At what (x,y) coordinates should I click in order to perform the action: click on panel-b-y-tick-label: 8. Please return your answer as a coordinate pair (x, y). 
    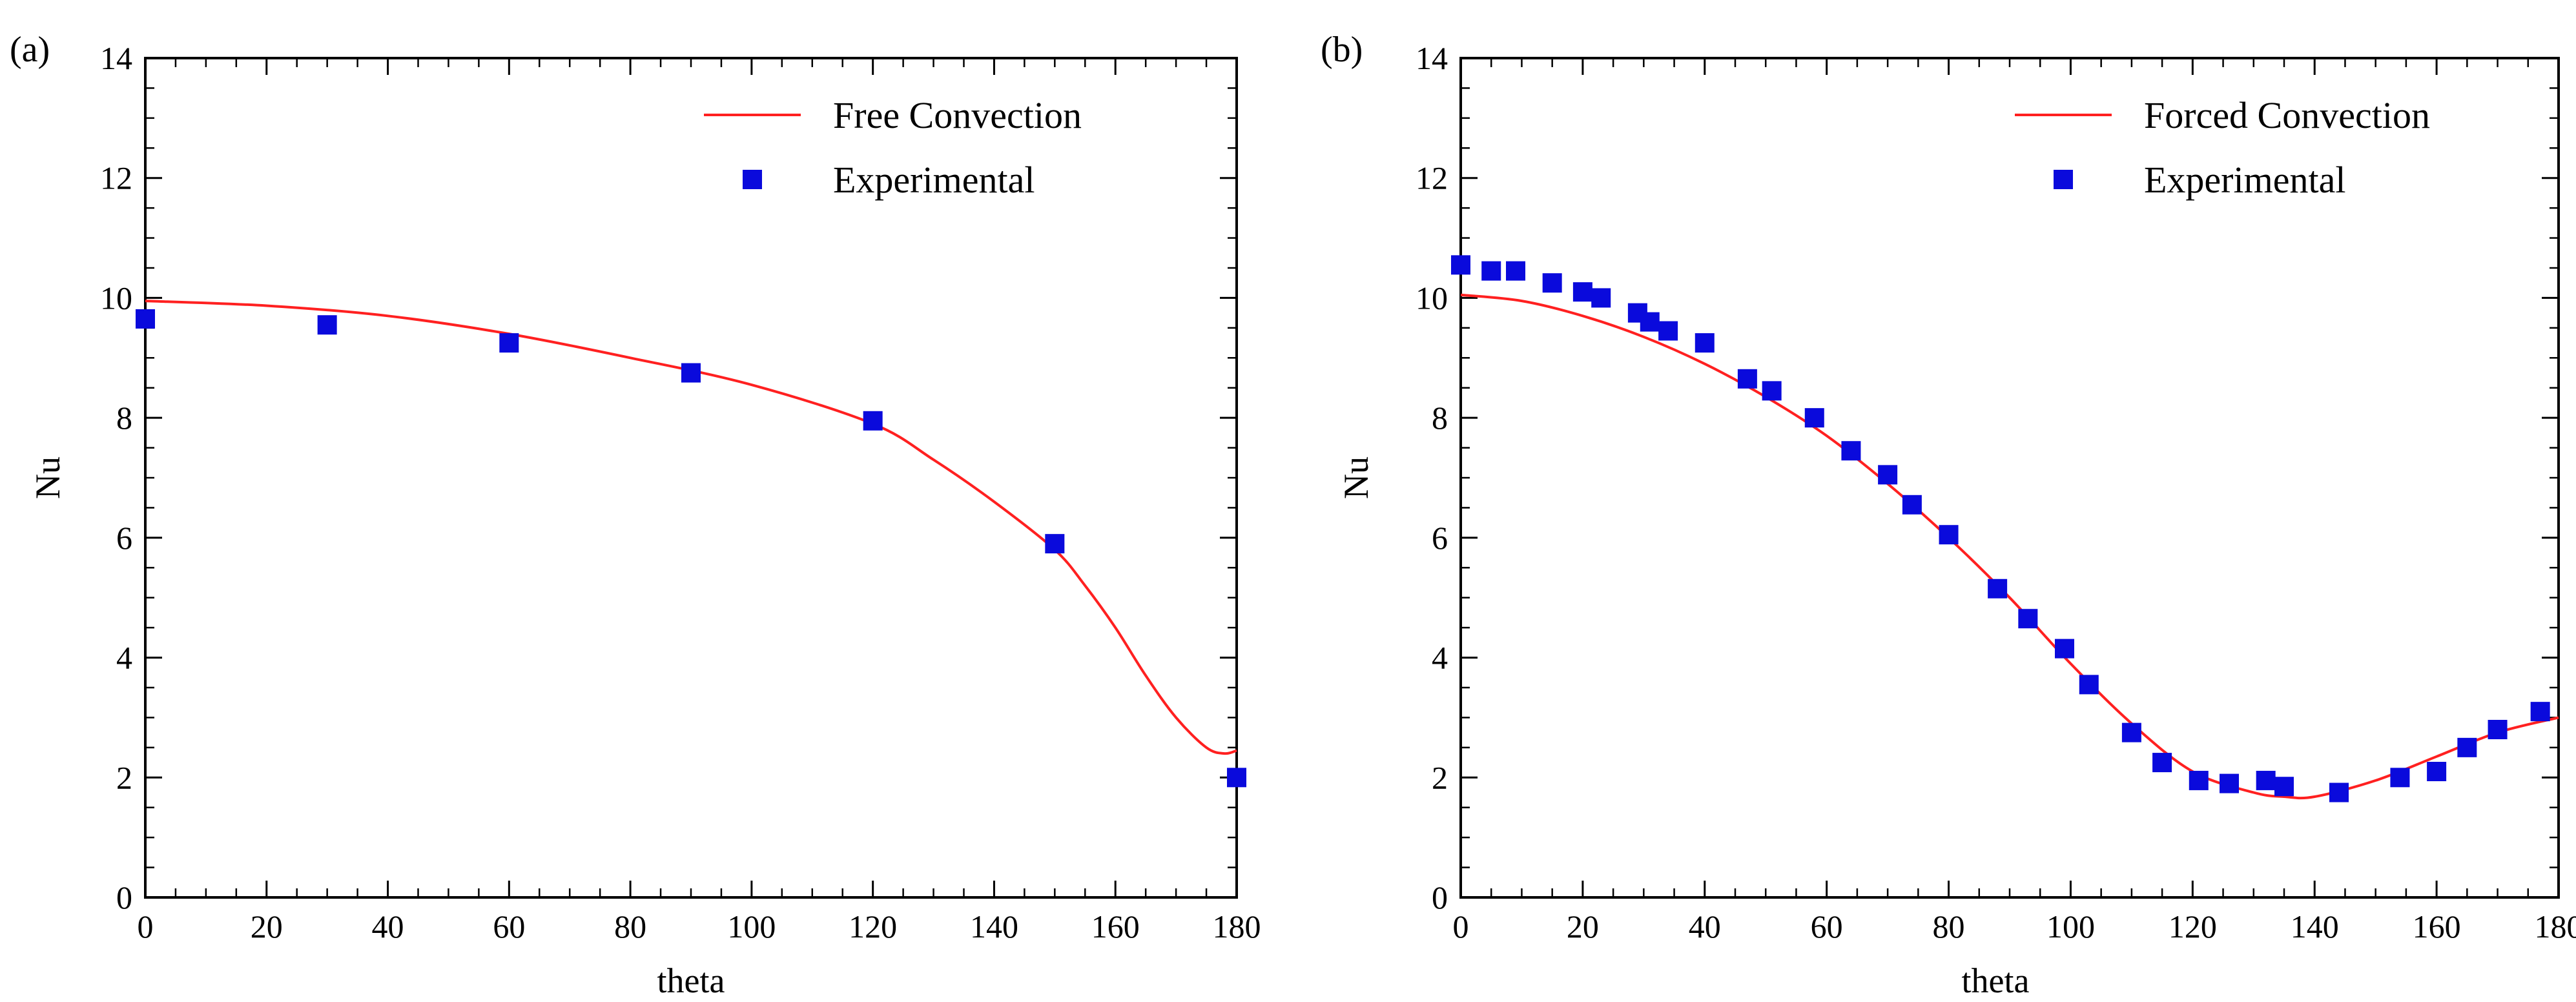
    Looking at the image, I should click on (1440, 418).